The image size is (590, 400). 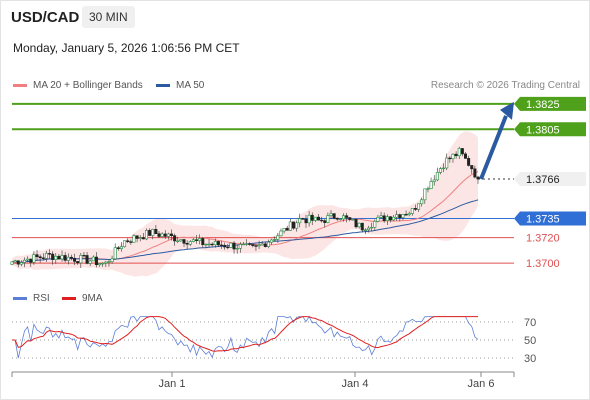 What do you see at coordinates (190, 85) in the screenshot?
I see `legend-ma50-label: MA 50` at bounding box center [190, 85].